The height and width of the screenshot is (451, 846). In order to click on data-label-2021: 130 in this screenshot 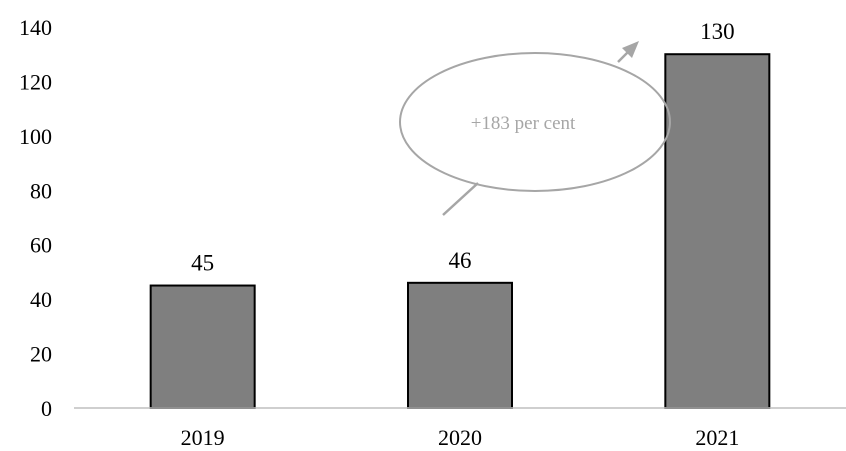, I will do `click(717, 31)`.